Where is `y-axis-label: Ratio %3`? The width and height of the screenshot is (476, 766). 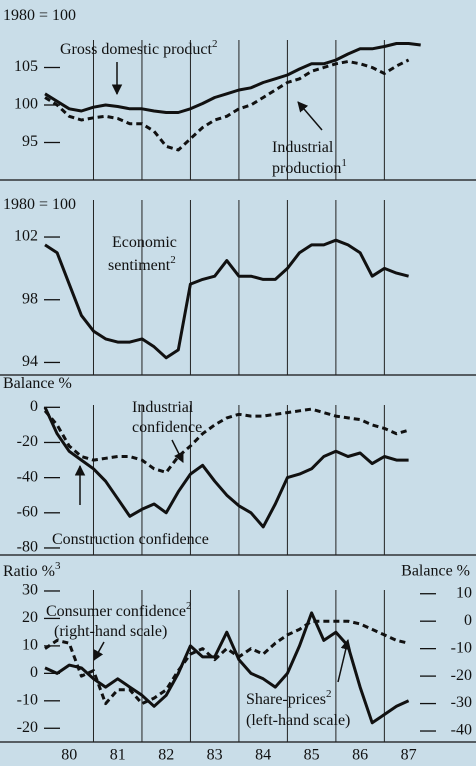
y-axis-label: Ratio %3 is located at coordinates (32, 570).